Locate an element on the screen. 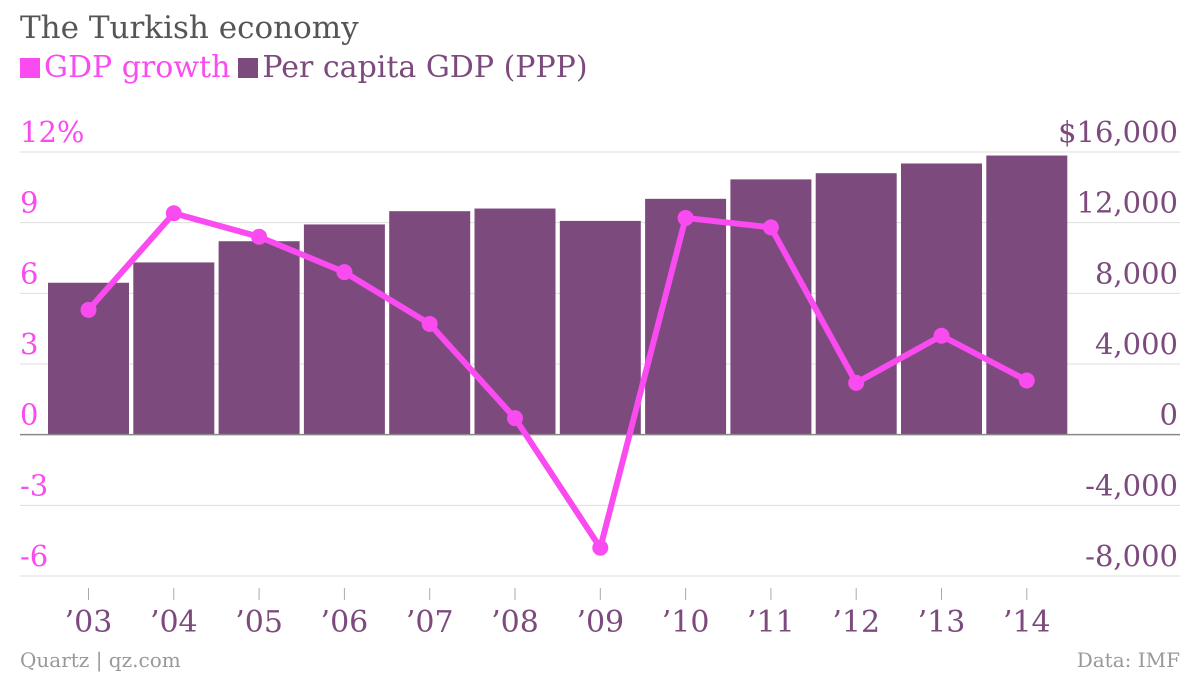 Image resolution: width=1200 pixels, height=676 pixels. y-right-tick-label: -8,000 is located at coordinates (1131, 556).